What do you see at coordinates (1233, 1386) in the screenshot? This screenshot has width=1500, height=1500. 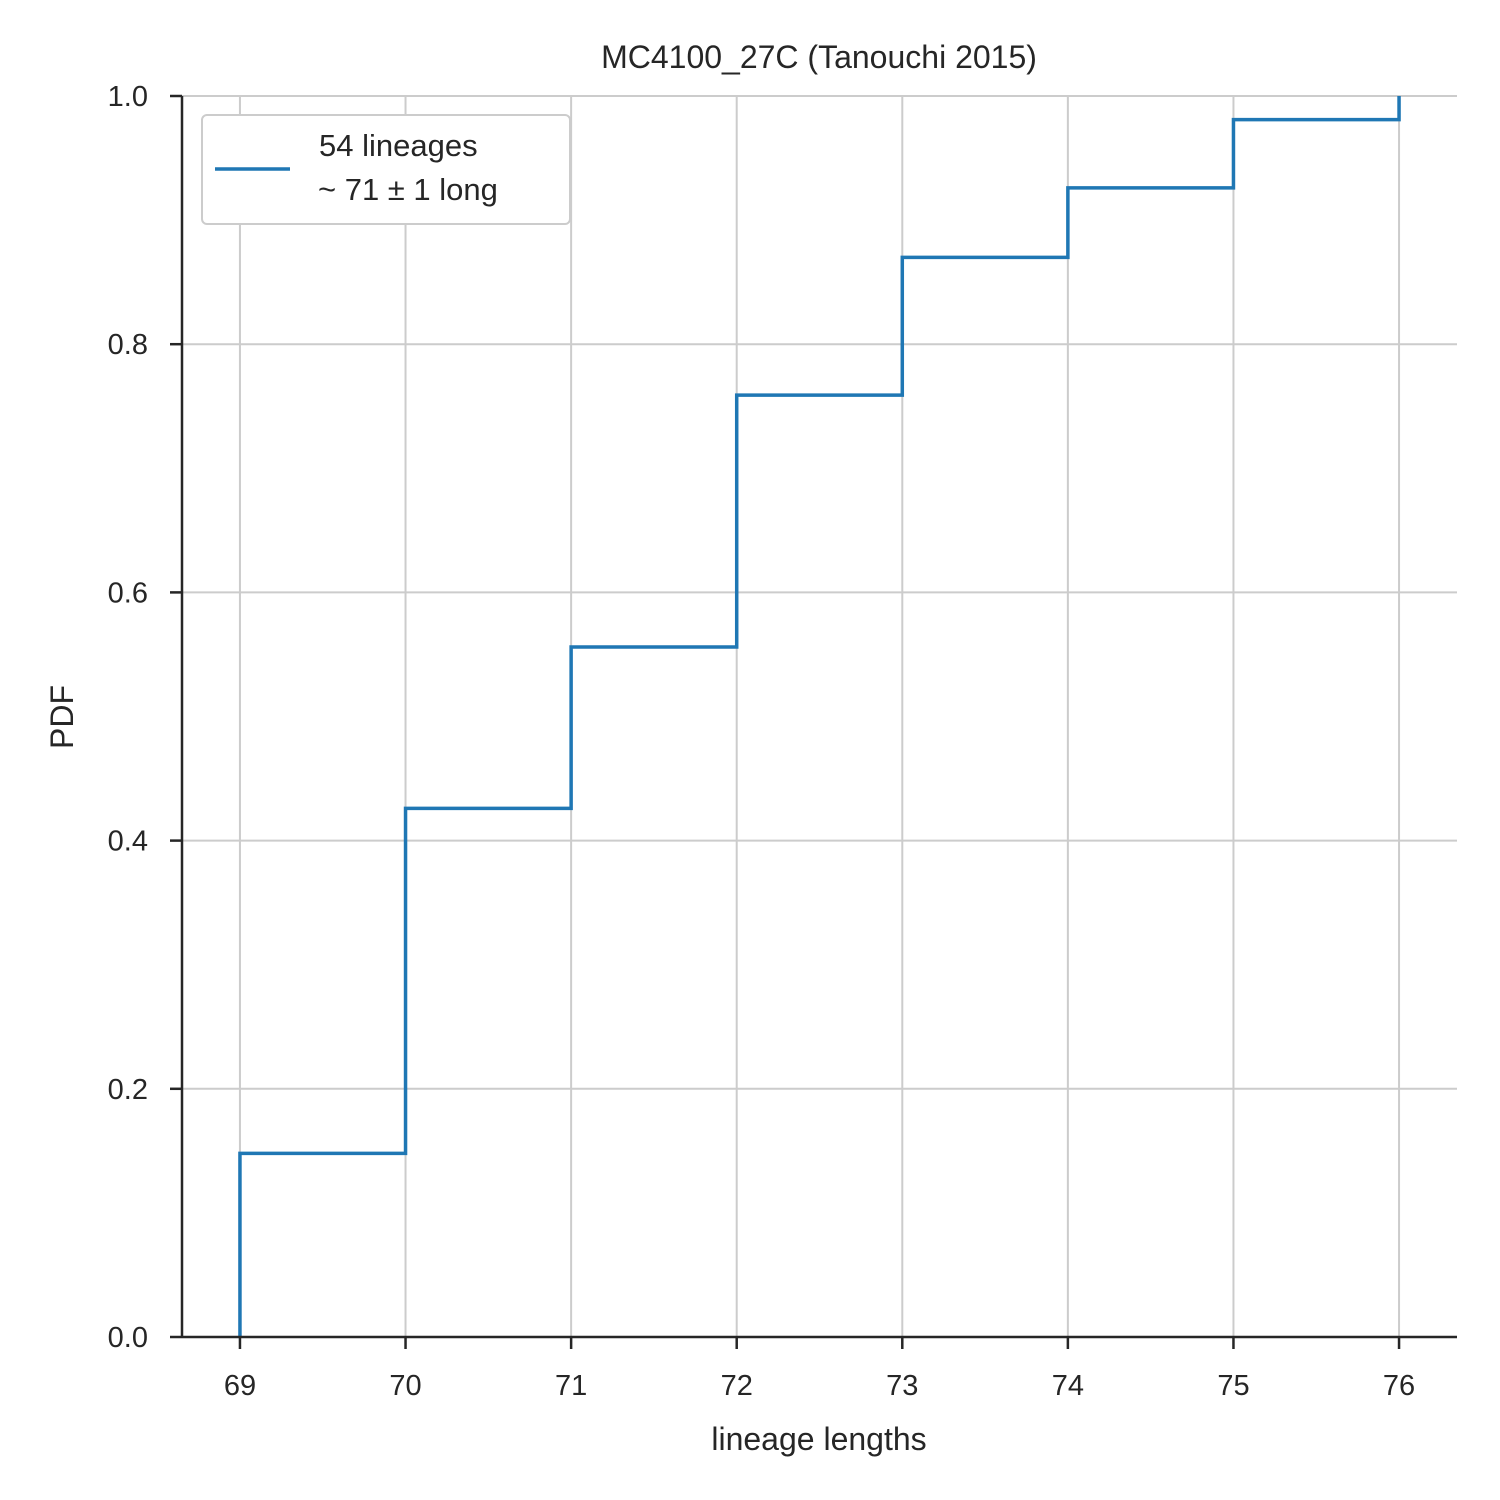 I see `x-tick-label: 75` at bounding box center [1233, 1386].